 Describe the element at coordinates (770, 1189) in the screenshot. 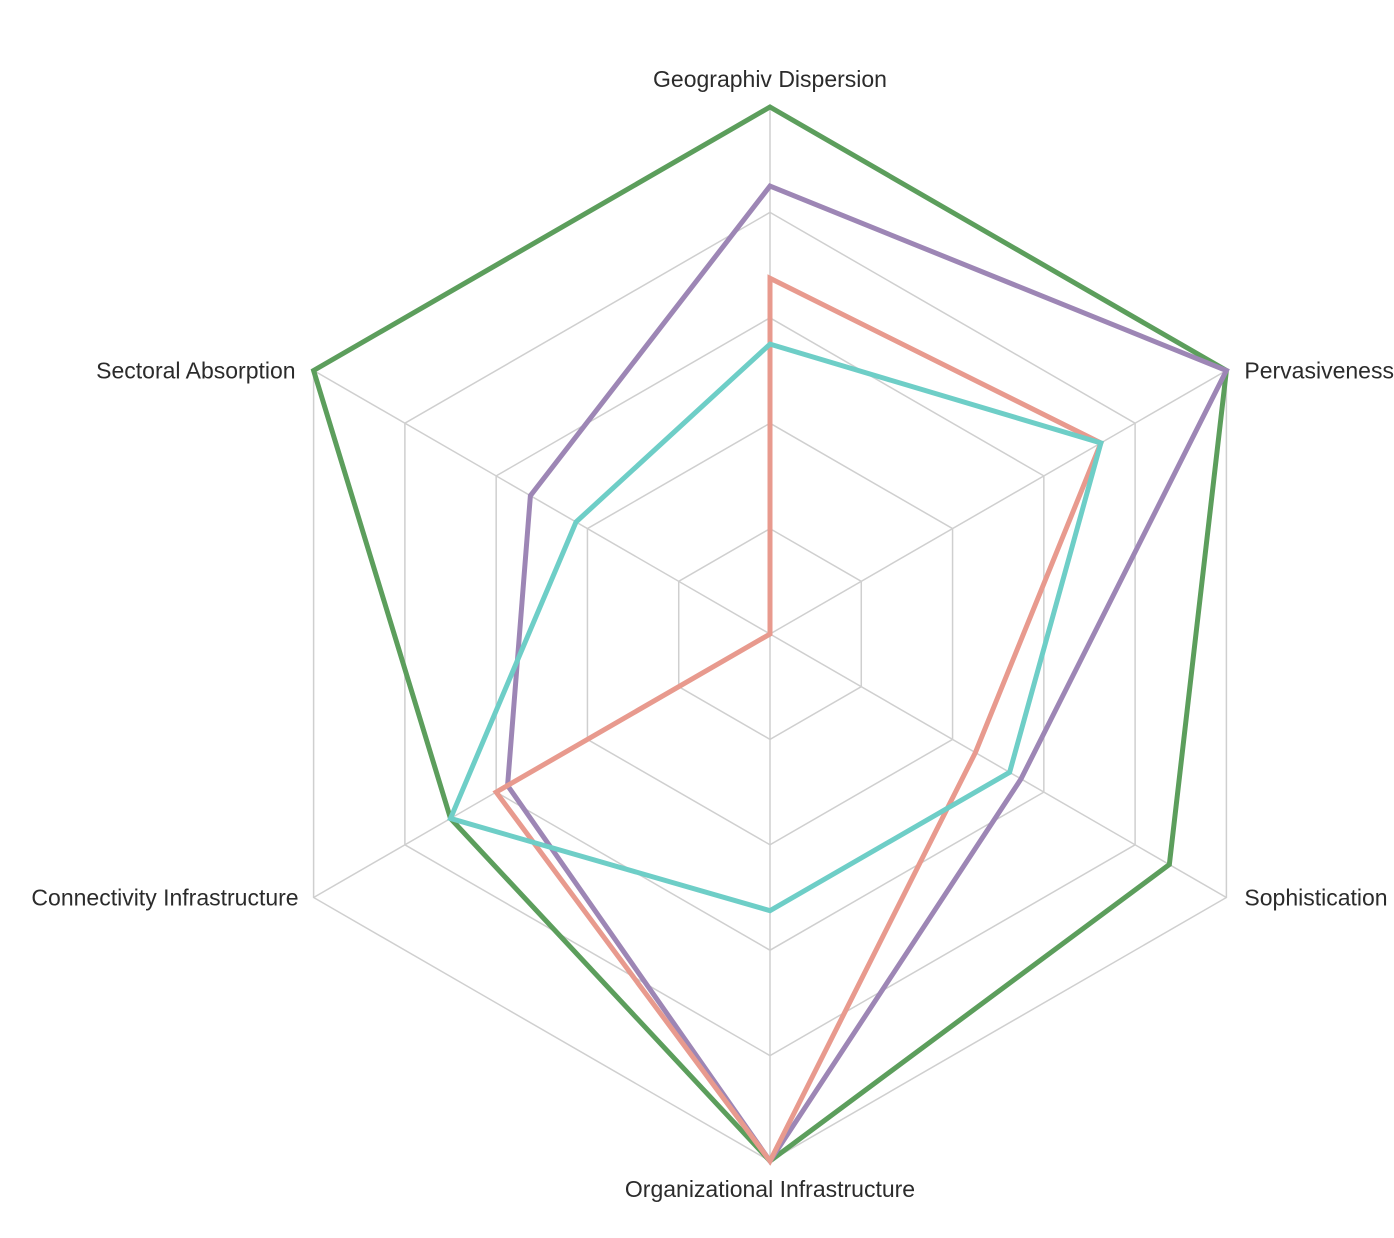

I see `axis-label-3: Organizational Infrastructure` at that location.